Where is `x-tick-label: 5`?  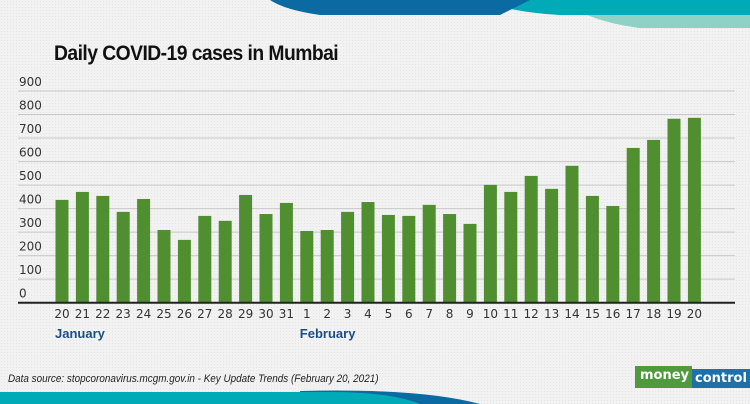 x-tick-label: 5 is located at coordinates (389, 314).